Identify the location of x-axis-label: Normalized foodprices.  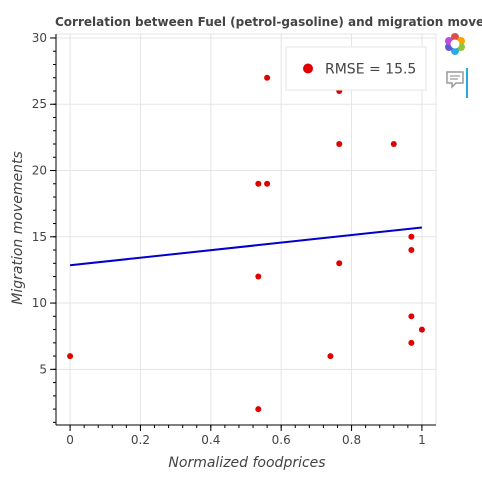
(246, 463).